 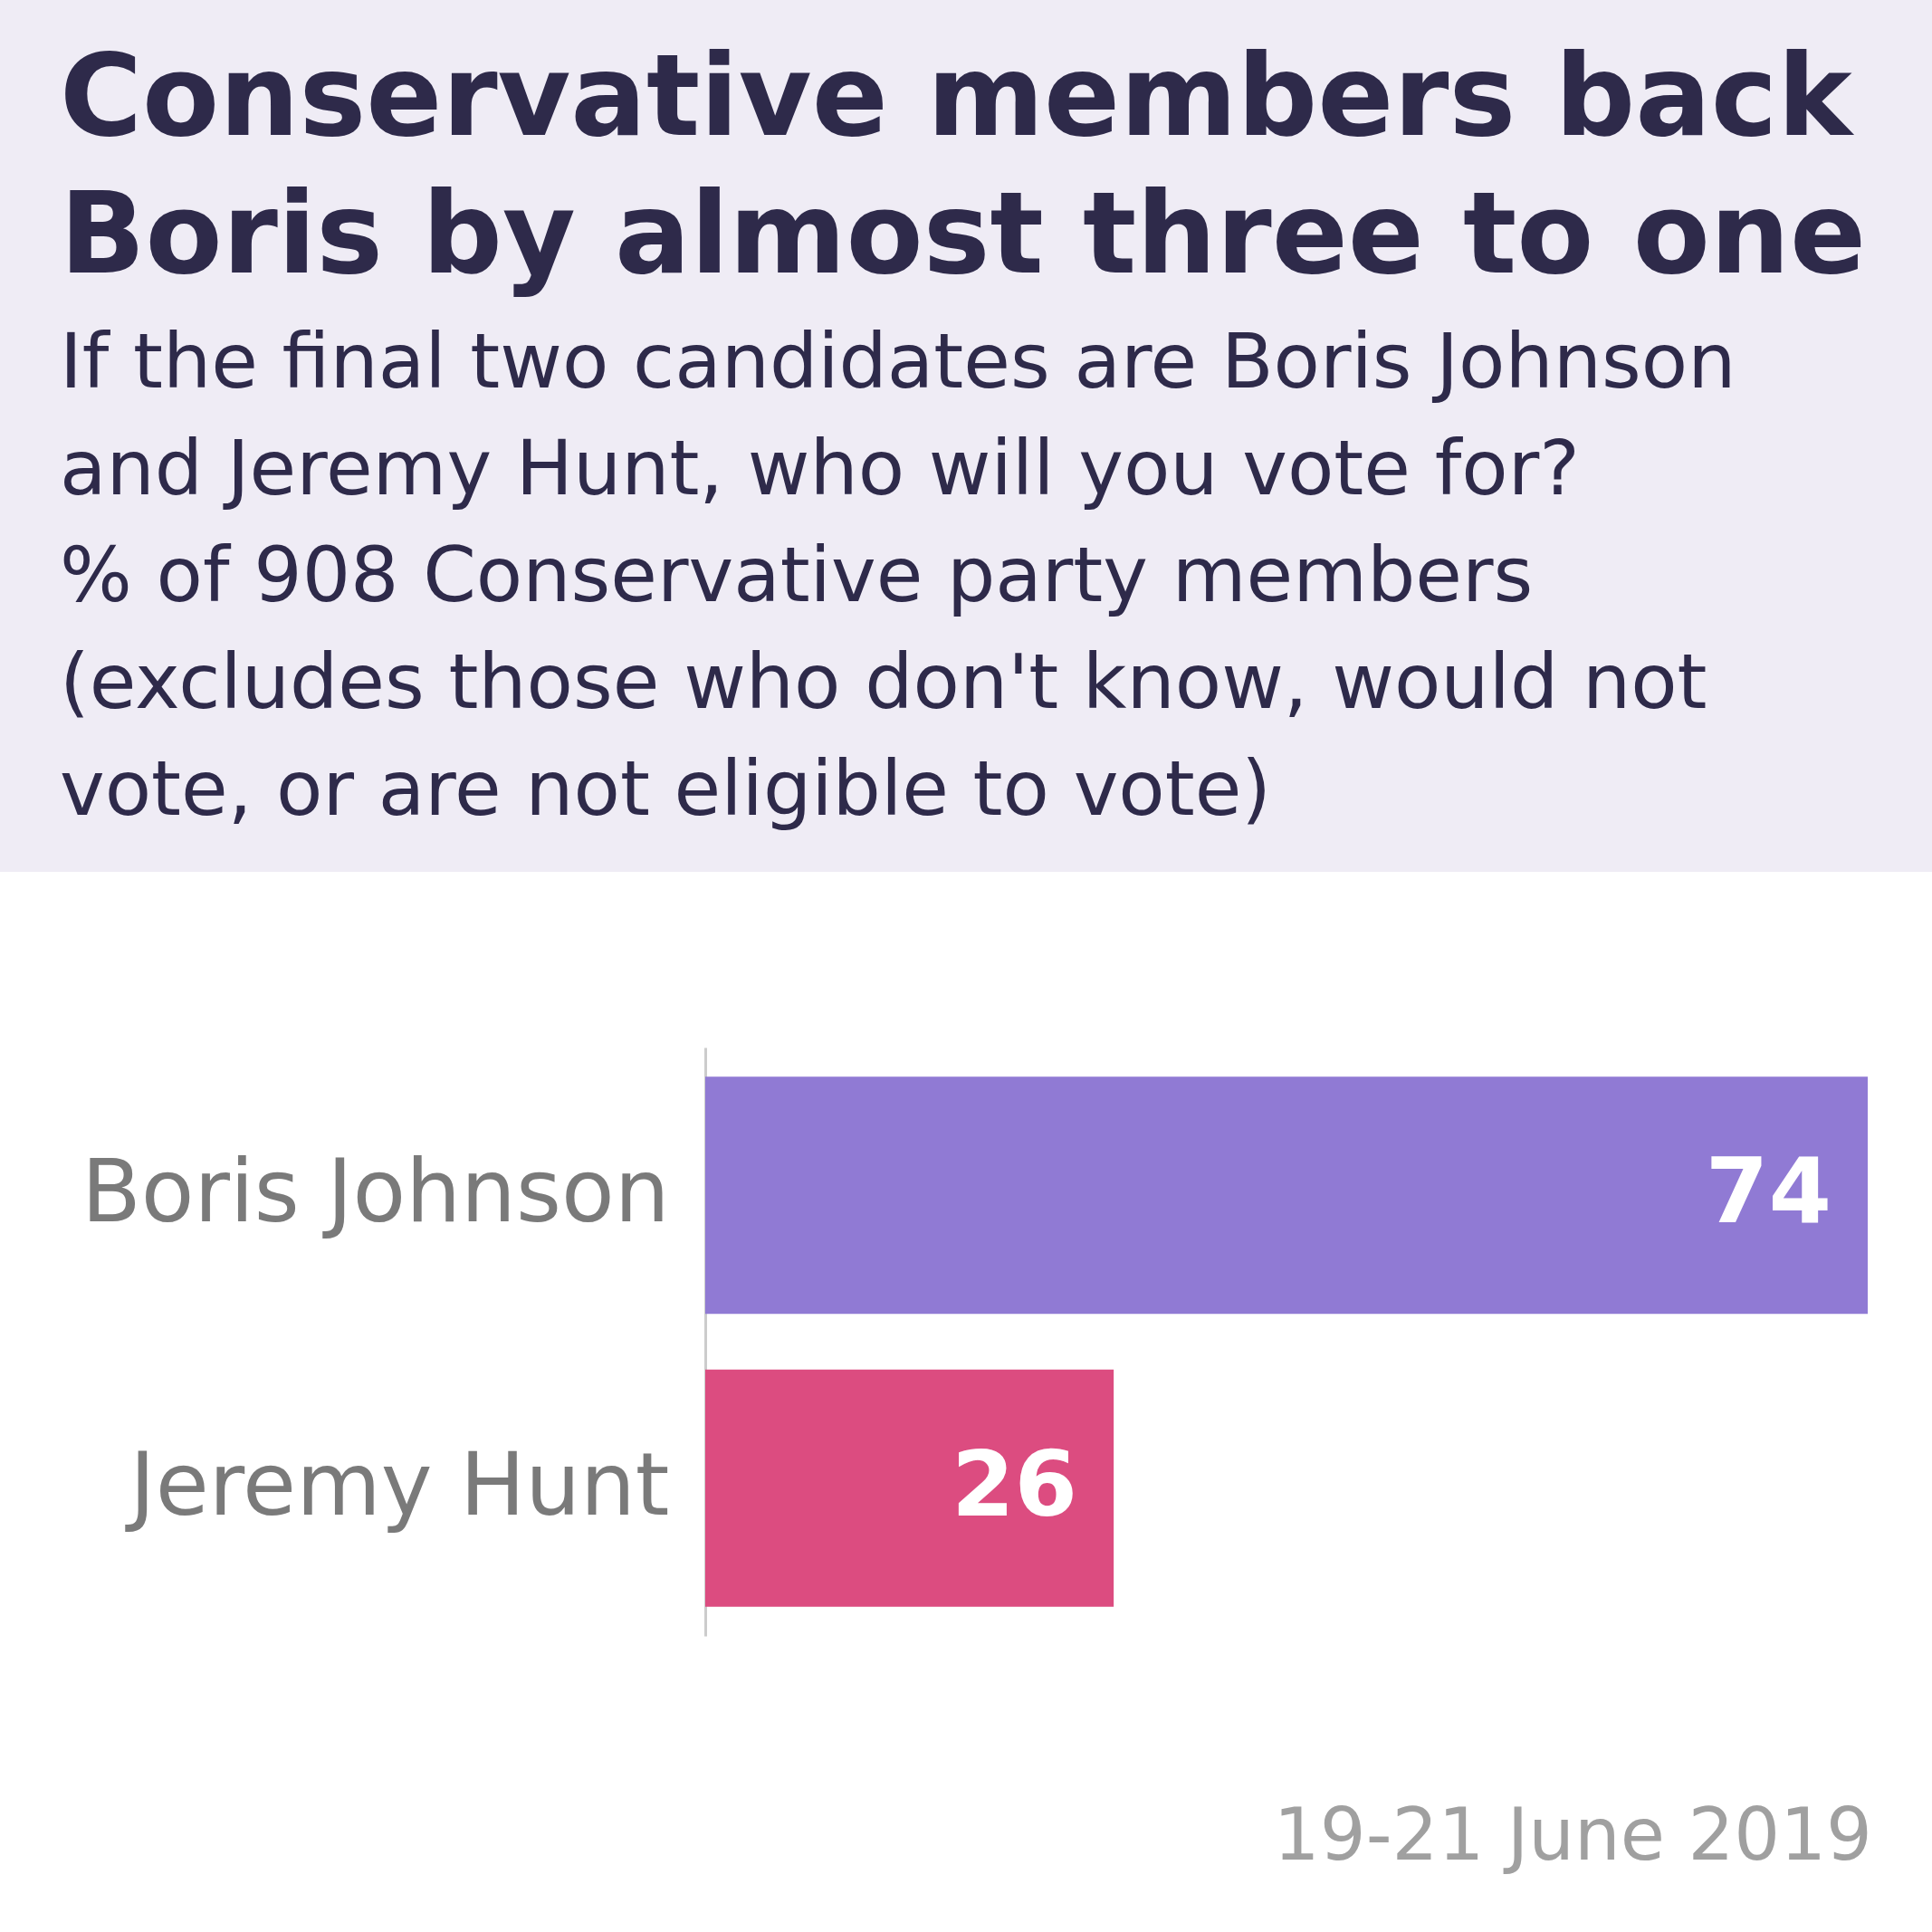 I want to click on data-label: 74, so click(x=1768, y=1191).